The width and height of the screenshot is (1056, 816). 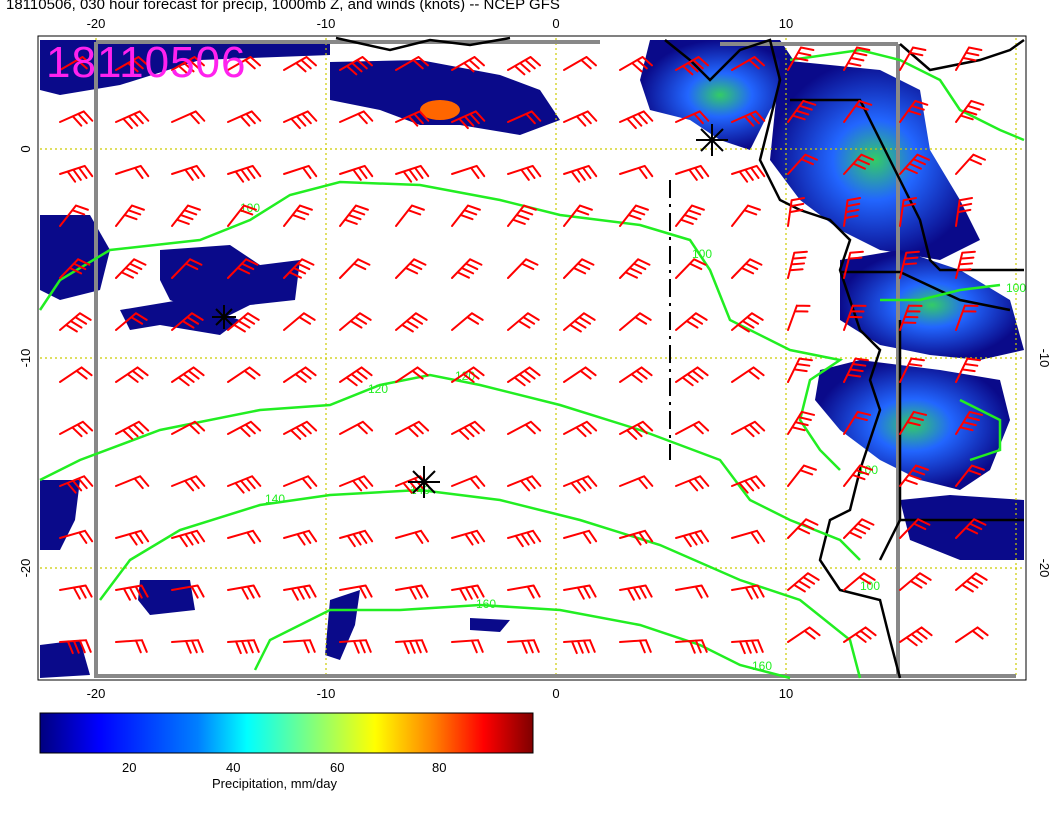 I want to click on colorbar-tick: 20, so click(x=129, y=767).